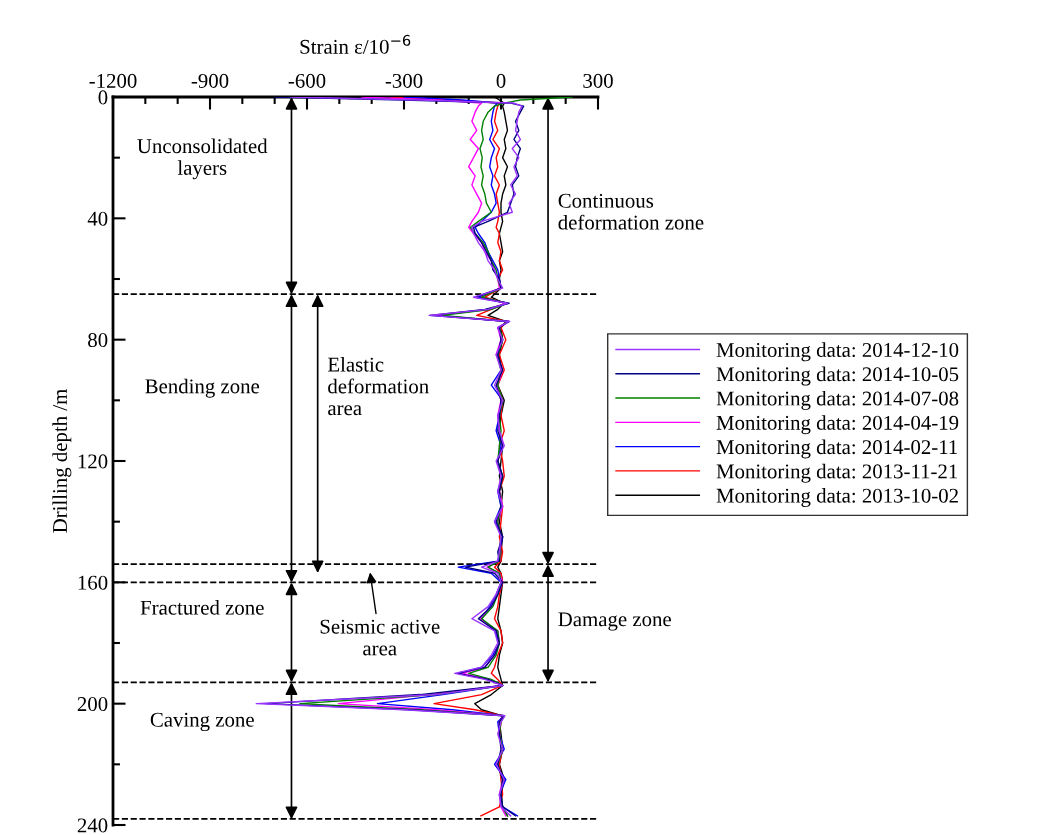  I want to click on y-tick-label: 200, so click(92, 704).